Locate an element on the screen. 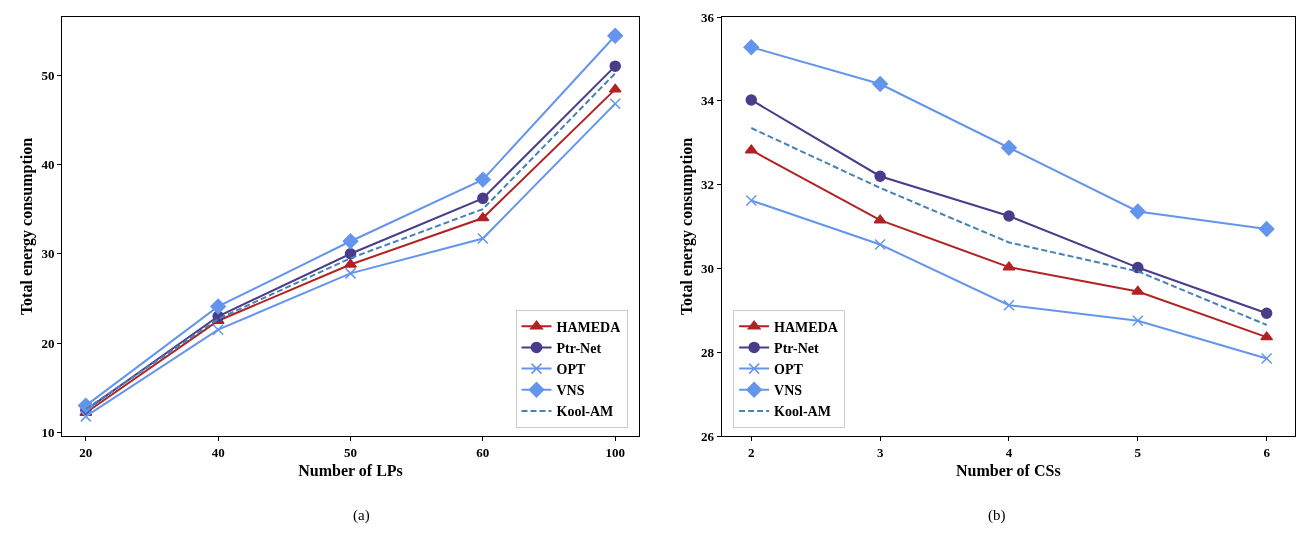  x-axis-title: Number of CSs is located at coordinates (1008, 471).